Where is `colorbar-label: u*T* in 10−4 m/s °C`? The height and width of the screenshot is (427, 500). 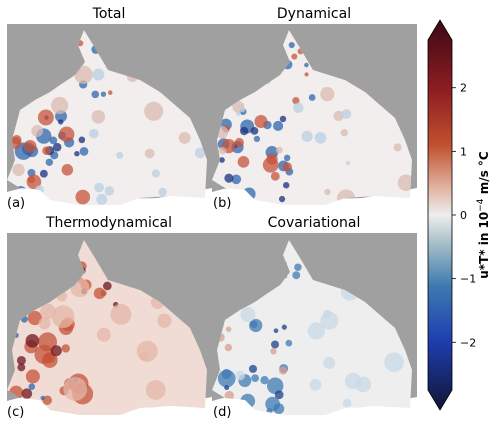
colorbar-label: u*T* in 10−4 m/s °C is located at coordinates (483, 215).